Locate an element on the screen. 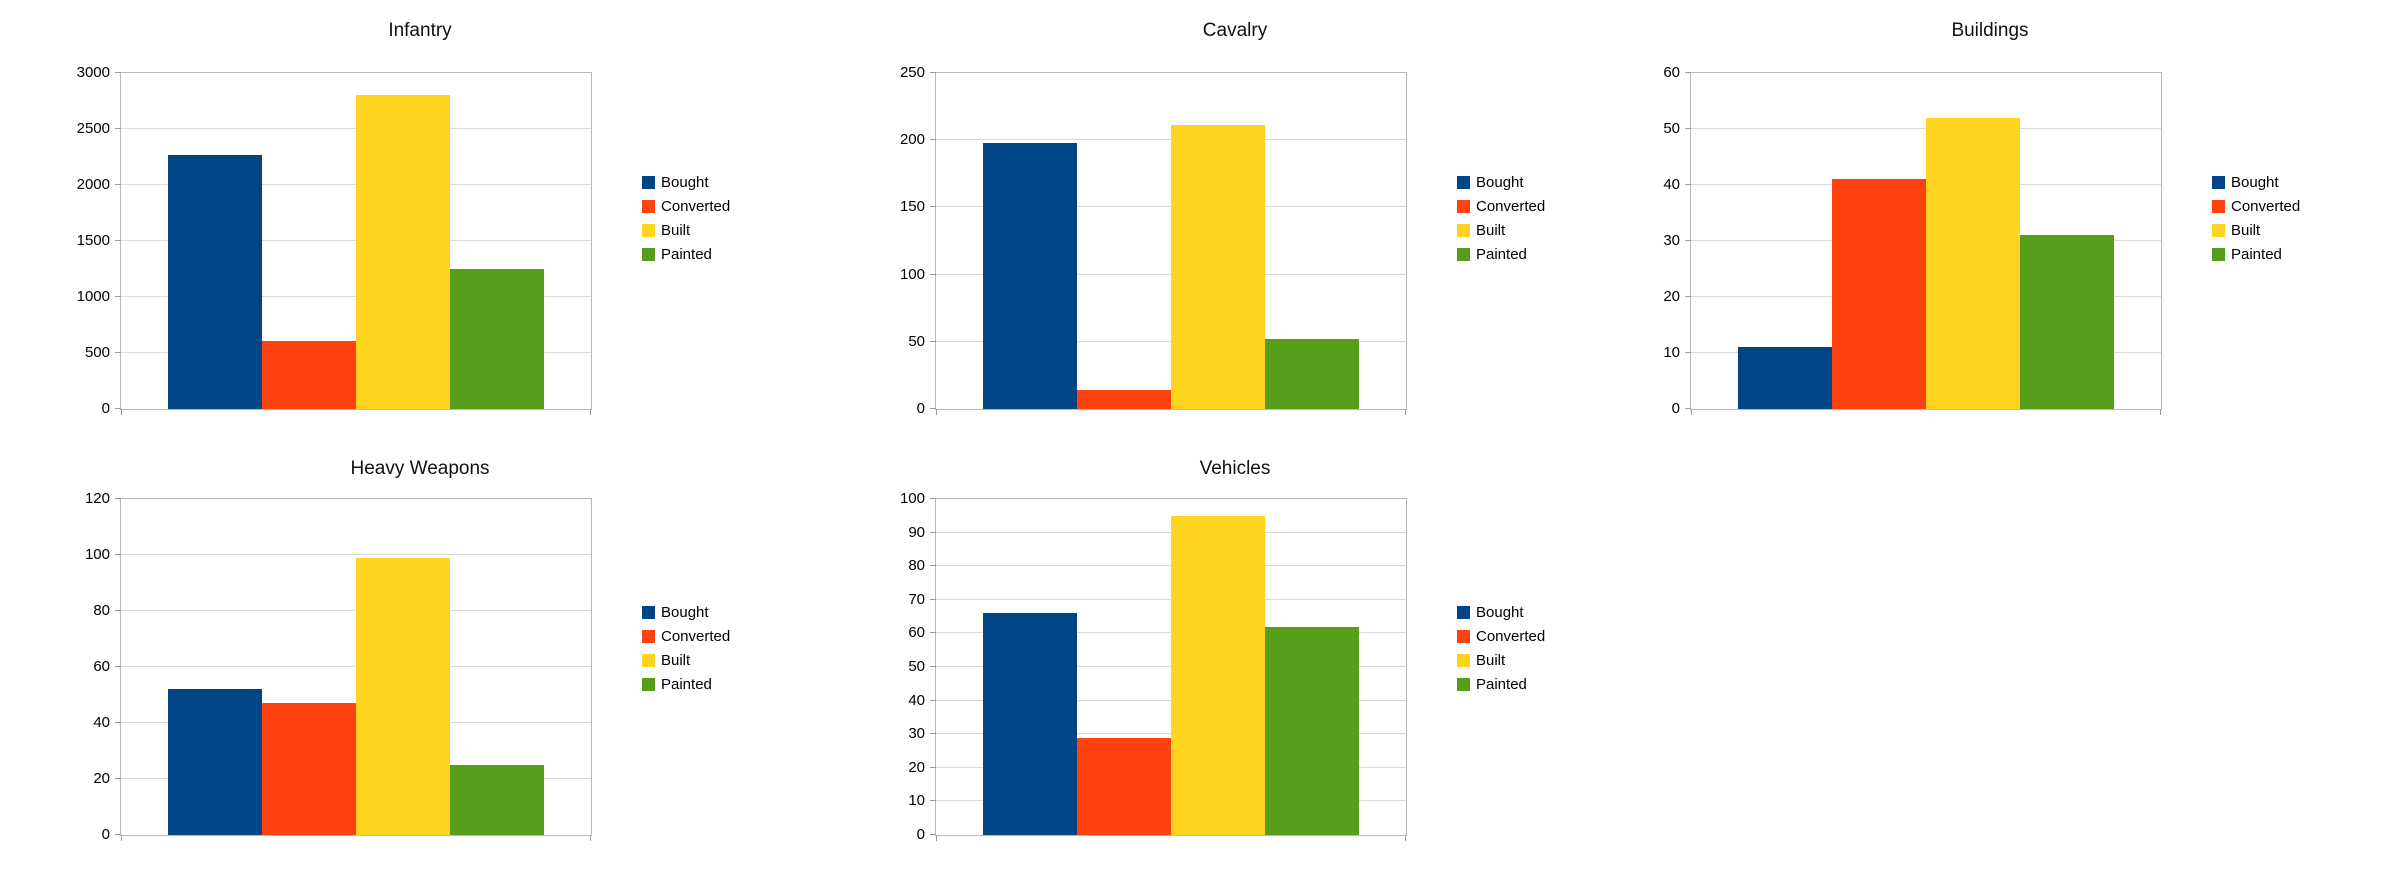  legend-label: Painted is located at coordinates (1501, 684).